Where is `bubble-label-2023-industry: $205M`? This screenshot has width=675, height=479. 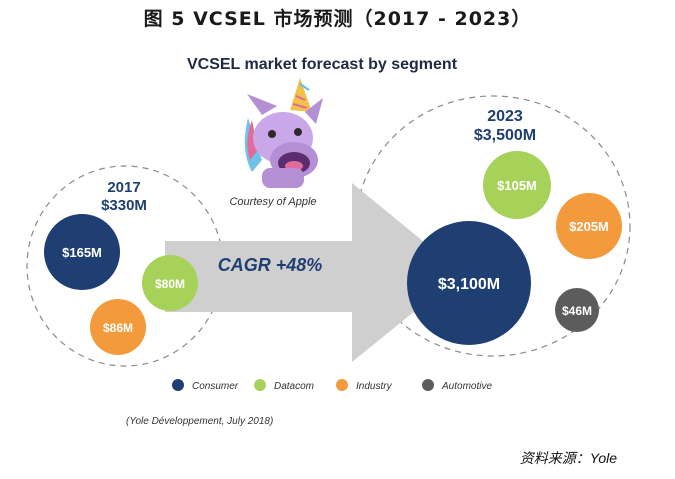
bubble-label-2023-industry: $205M is located at coordinates (589, 226).